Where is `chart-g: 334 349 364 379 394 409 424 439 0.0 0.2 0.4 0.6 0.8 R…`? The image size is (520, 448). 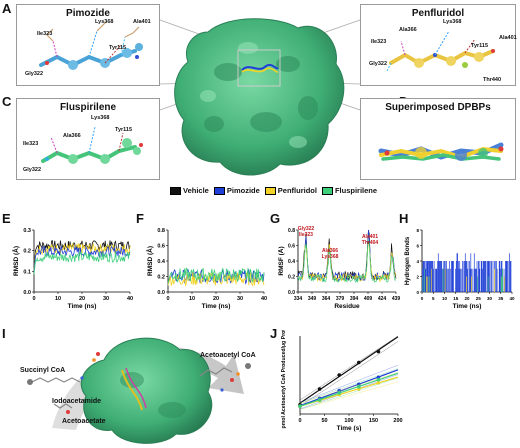 chart-g: 334 349 364 379 394 409 424 439 0.0 0.2 0.4 0.6 0.8 R… is located at coordinates (339, 268).